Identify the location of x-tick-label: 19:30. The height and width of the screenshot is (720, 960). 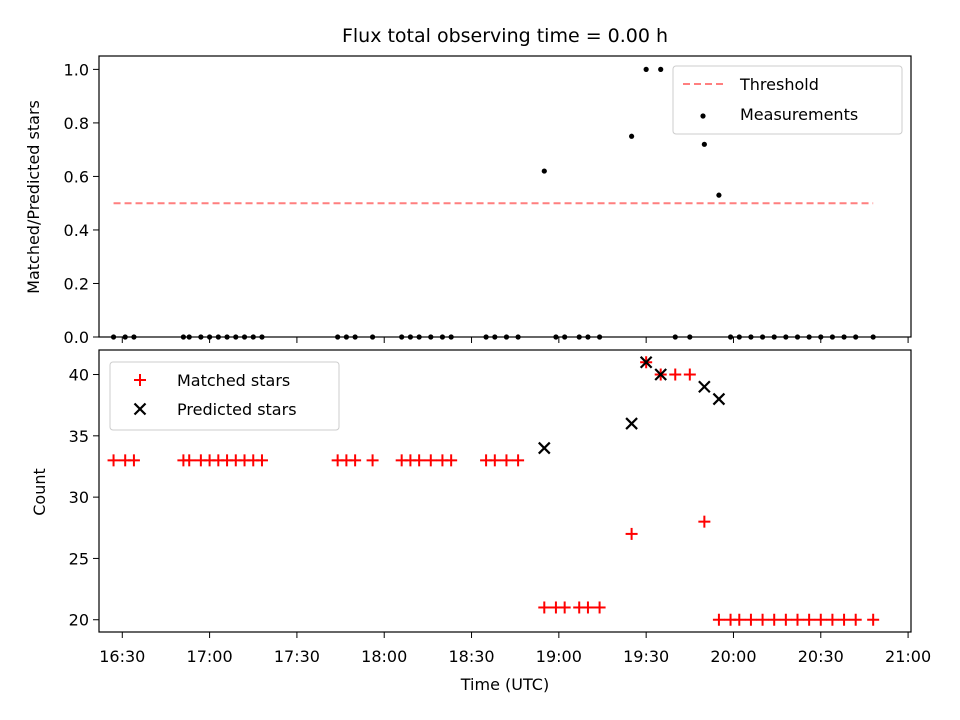
(646, 656).